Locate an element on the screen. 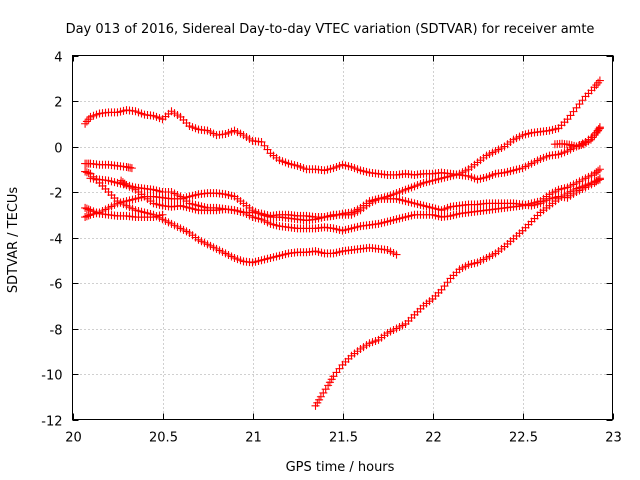 Image resolution: width=640 pixels, height=480 pixels. x-tick-label: 20 is located at coordinates (73, 438).